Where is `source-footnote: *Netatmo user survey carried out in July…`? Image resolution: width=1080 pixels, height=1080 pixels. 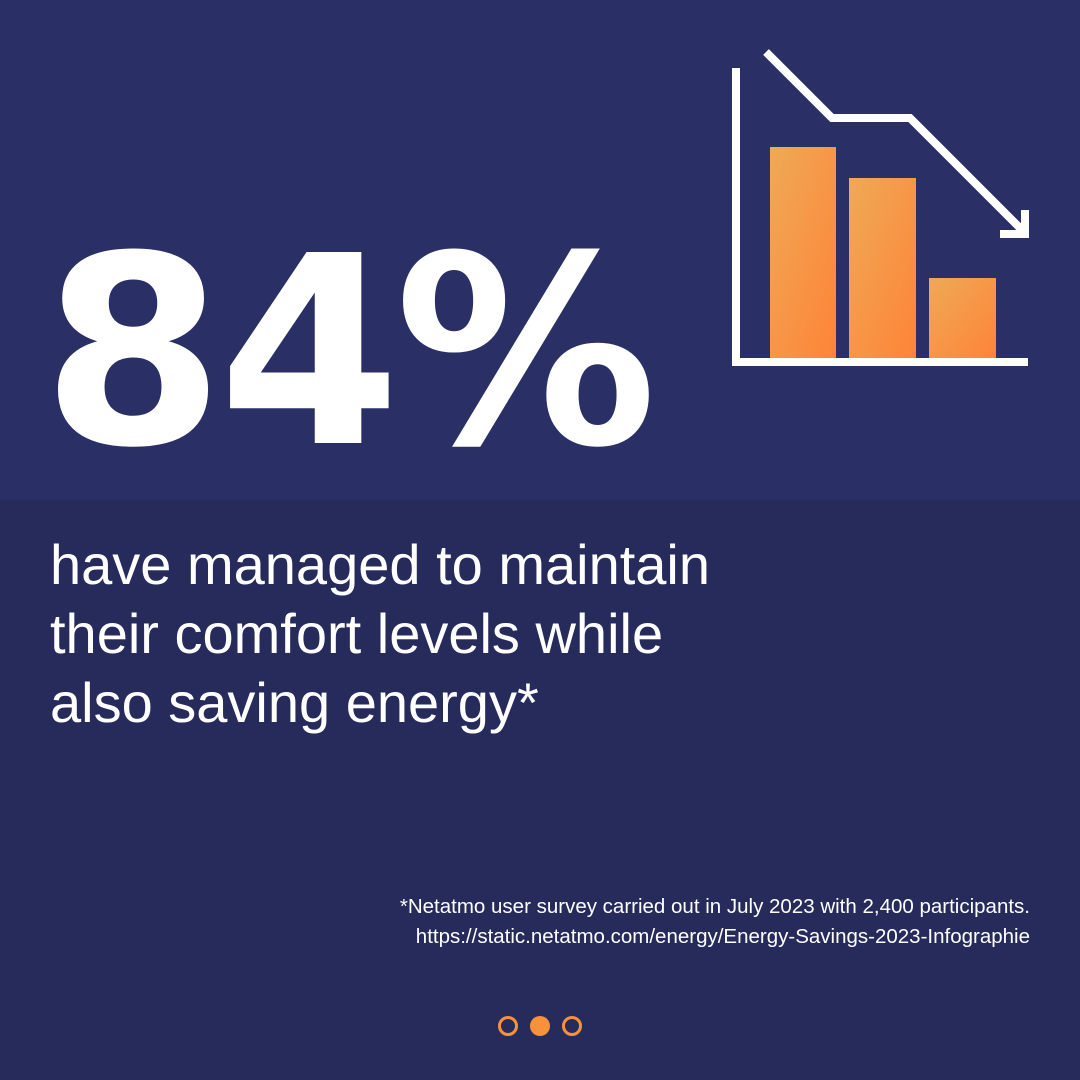 source-footnote: *Netatmo user survey carried out in July… is located at coordinates (715, 922).